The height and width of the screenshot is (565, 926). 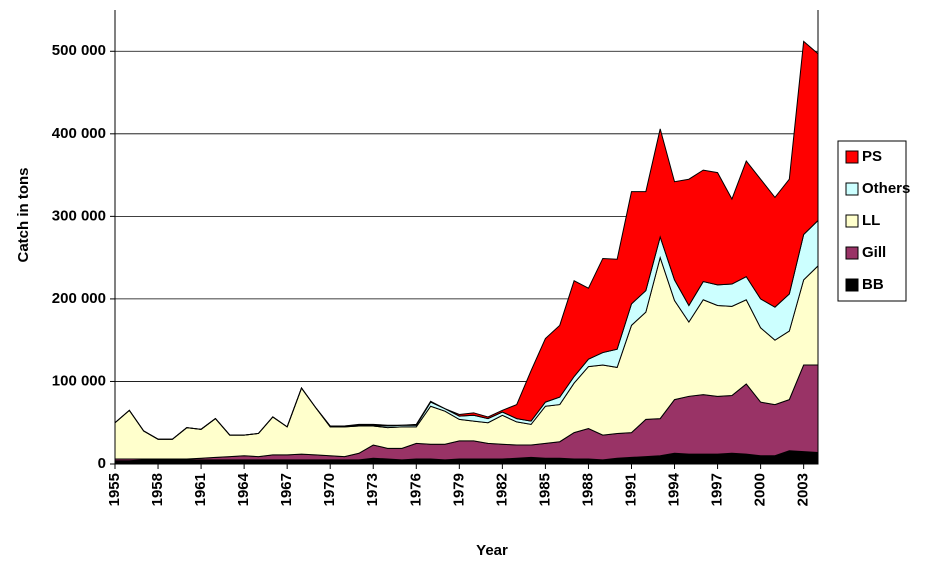 What do you see at coordinates (717, 489) in the screenshot?
I see `x-tick-label: 1997` at bounding box center [717, 489].